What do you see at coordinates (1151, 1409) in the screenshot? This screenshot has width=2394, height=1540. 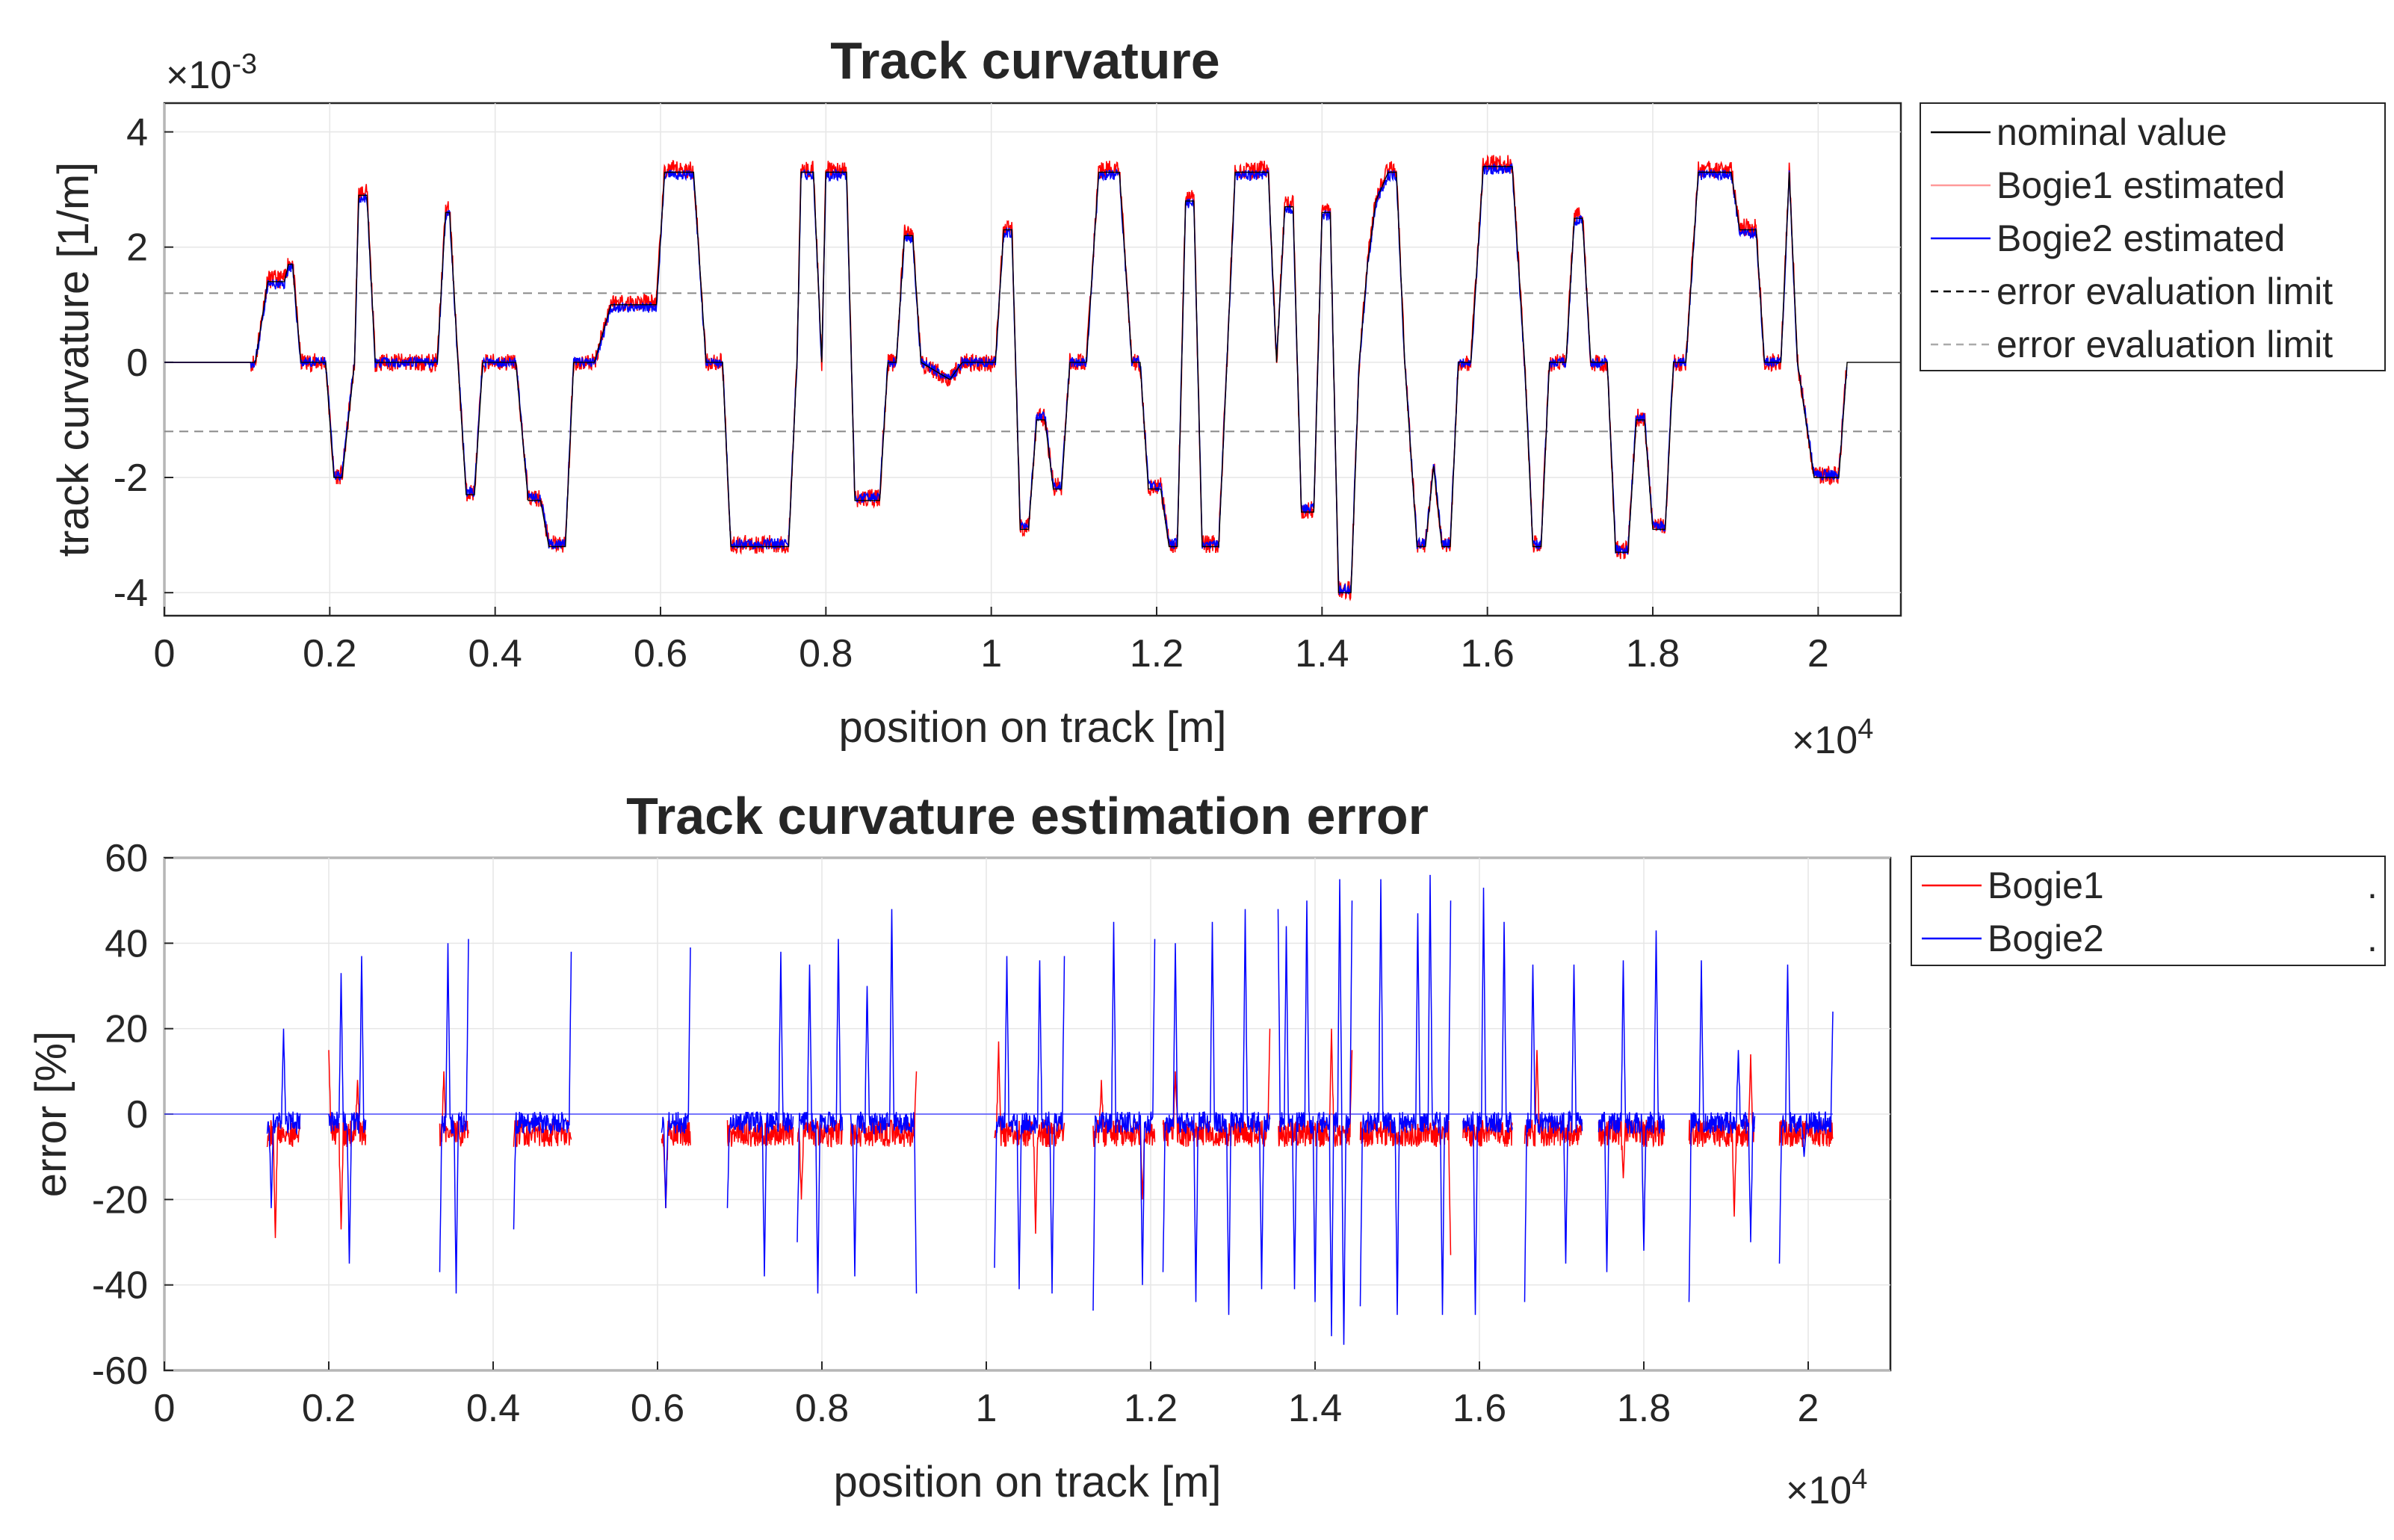 I see `error-x-tick-label: 1.2` at bounding box center [1151, 1409].